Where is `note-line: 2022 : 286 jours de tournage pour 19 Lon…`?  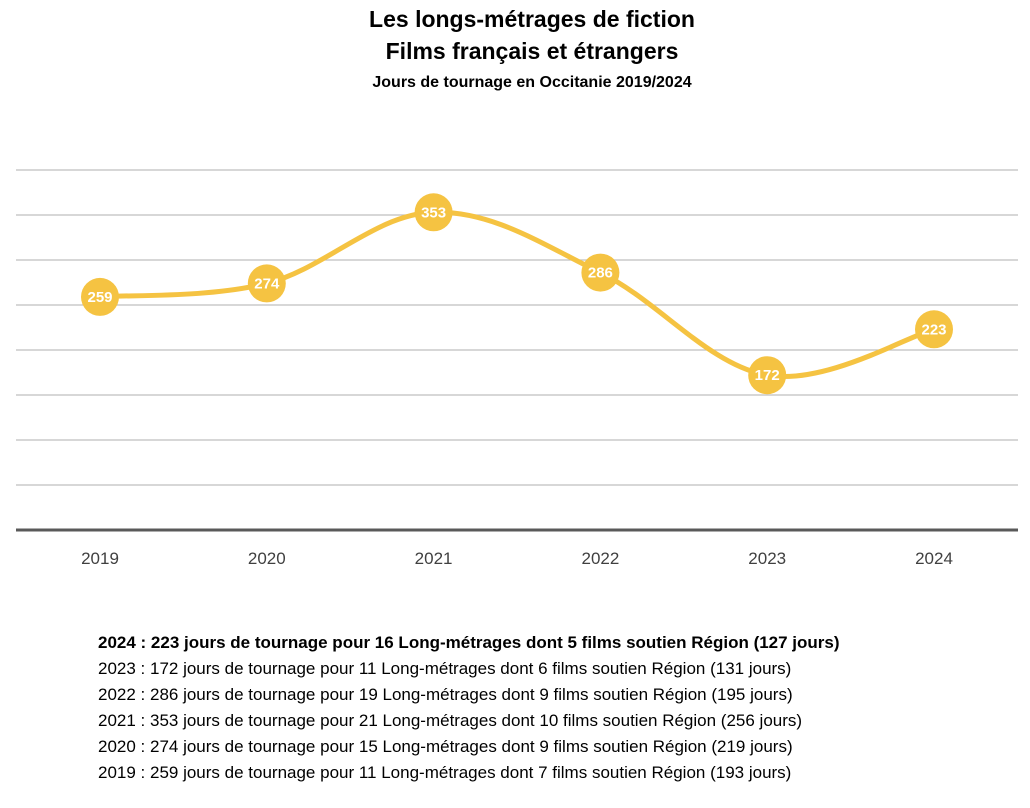 note-line: 2022 : 286 jours de tournage pour 19 Lon… is located at coordinates (445, 694).